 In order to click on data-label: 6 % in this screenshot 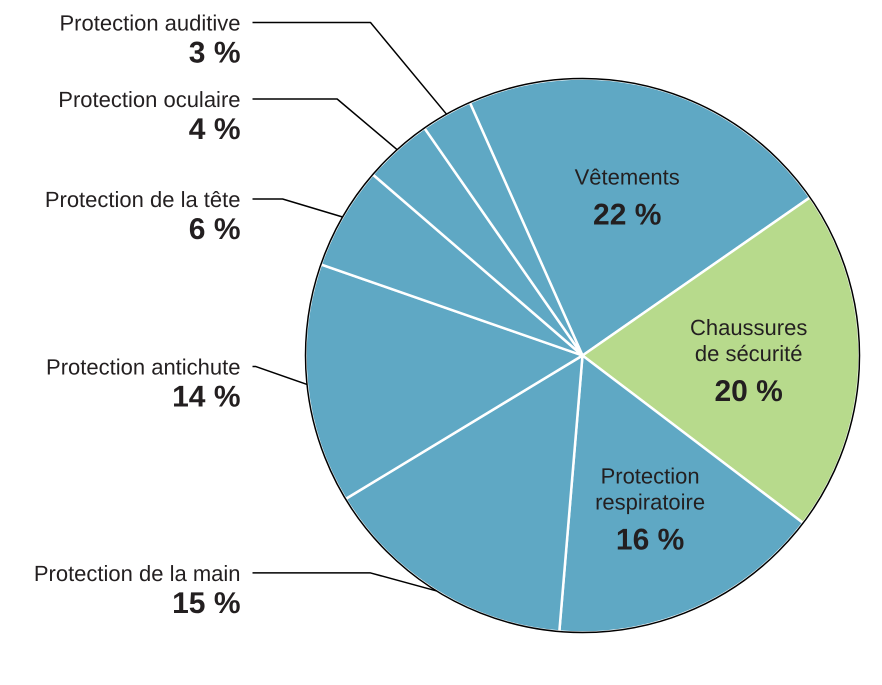, I will do `click(214, 229)`.